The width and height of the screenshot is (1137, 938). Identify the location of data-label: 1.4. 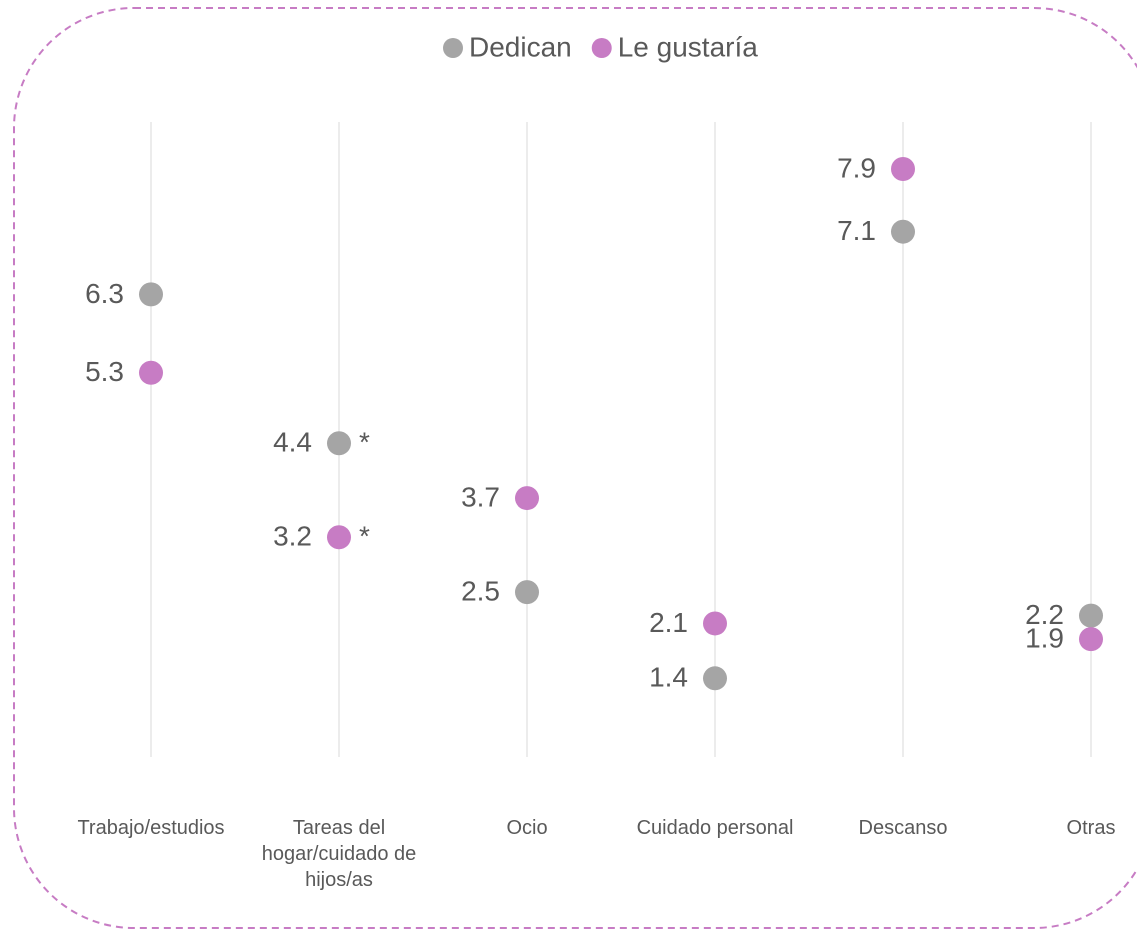
(668, 677).